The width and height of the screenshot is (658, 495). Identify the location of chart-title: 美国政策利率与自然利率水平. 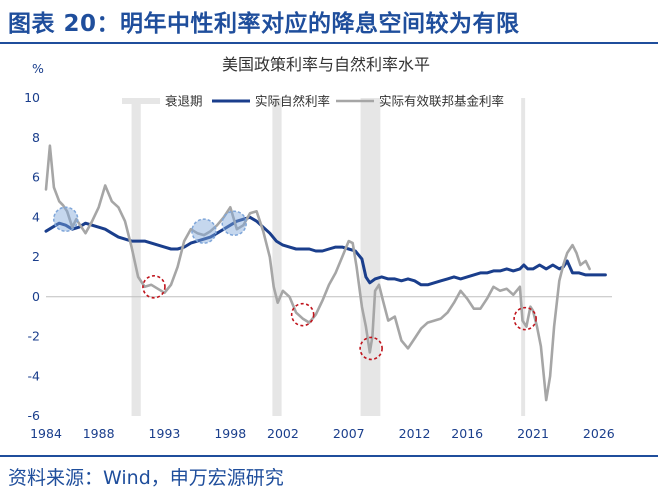
(326, 64).